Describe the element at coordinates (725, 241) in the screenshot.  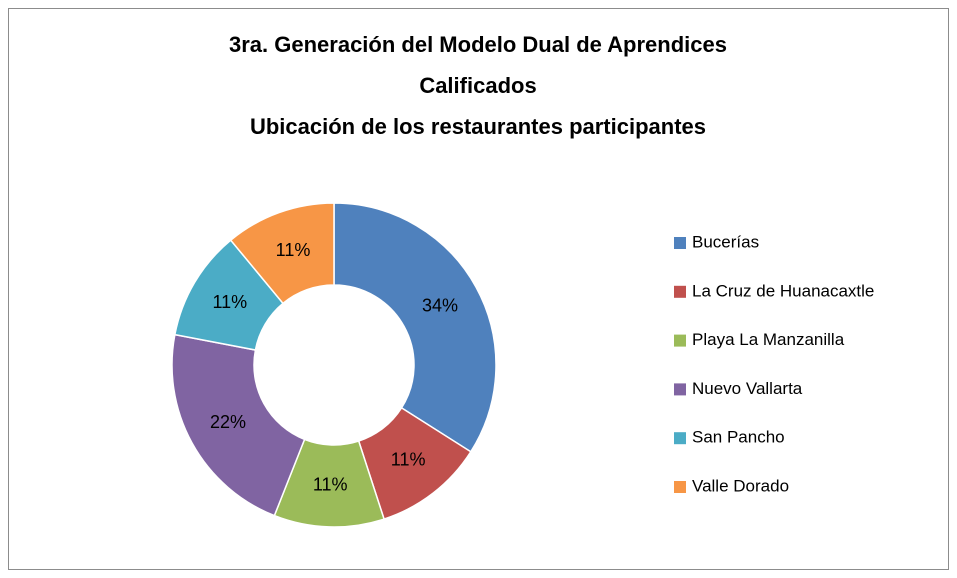
I see `legend-label: Bucerías` at that location.